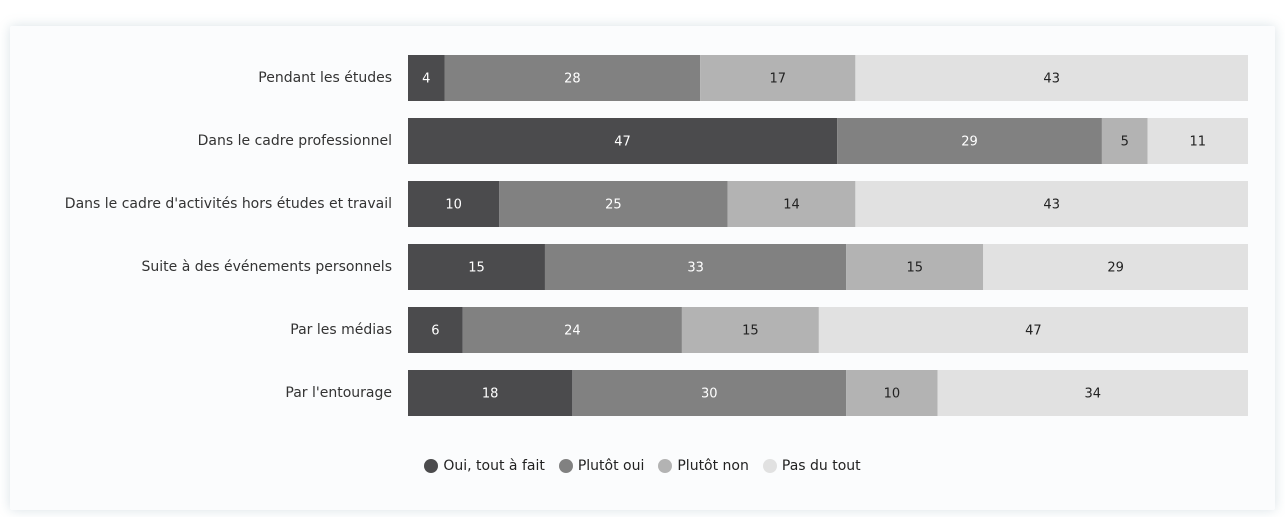 This screenshot has width=1285, height=517. I want to click on data-label: 5, so click(1125, 142).